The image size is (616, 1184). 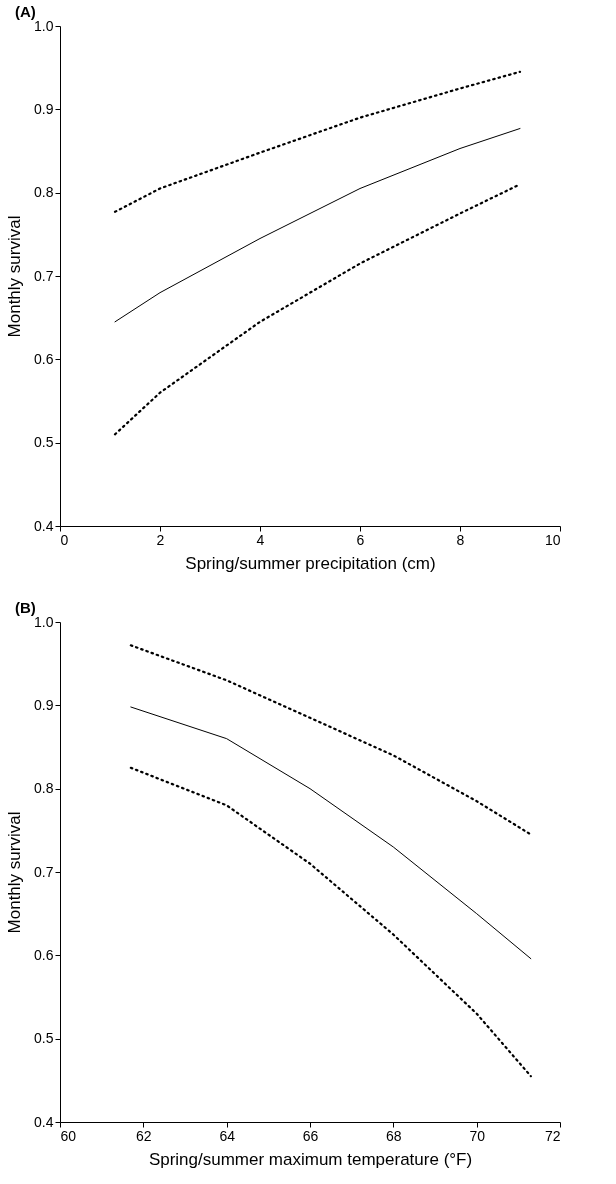 What do you see at coordinates (310, 1159) in the screenshot?
I see `x-axis-title: Spring/summer maximum temperature (°F)` at bounding box center [310, 1159].